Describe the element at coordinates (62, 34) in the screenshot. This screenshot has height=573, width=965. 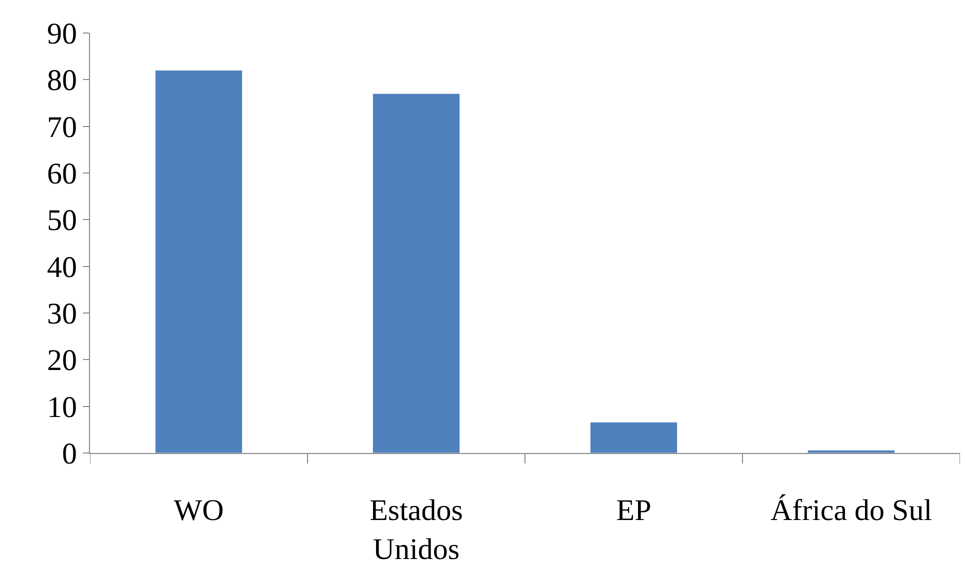
I see `y-tick-label: 90` at that location.